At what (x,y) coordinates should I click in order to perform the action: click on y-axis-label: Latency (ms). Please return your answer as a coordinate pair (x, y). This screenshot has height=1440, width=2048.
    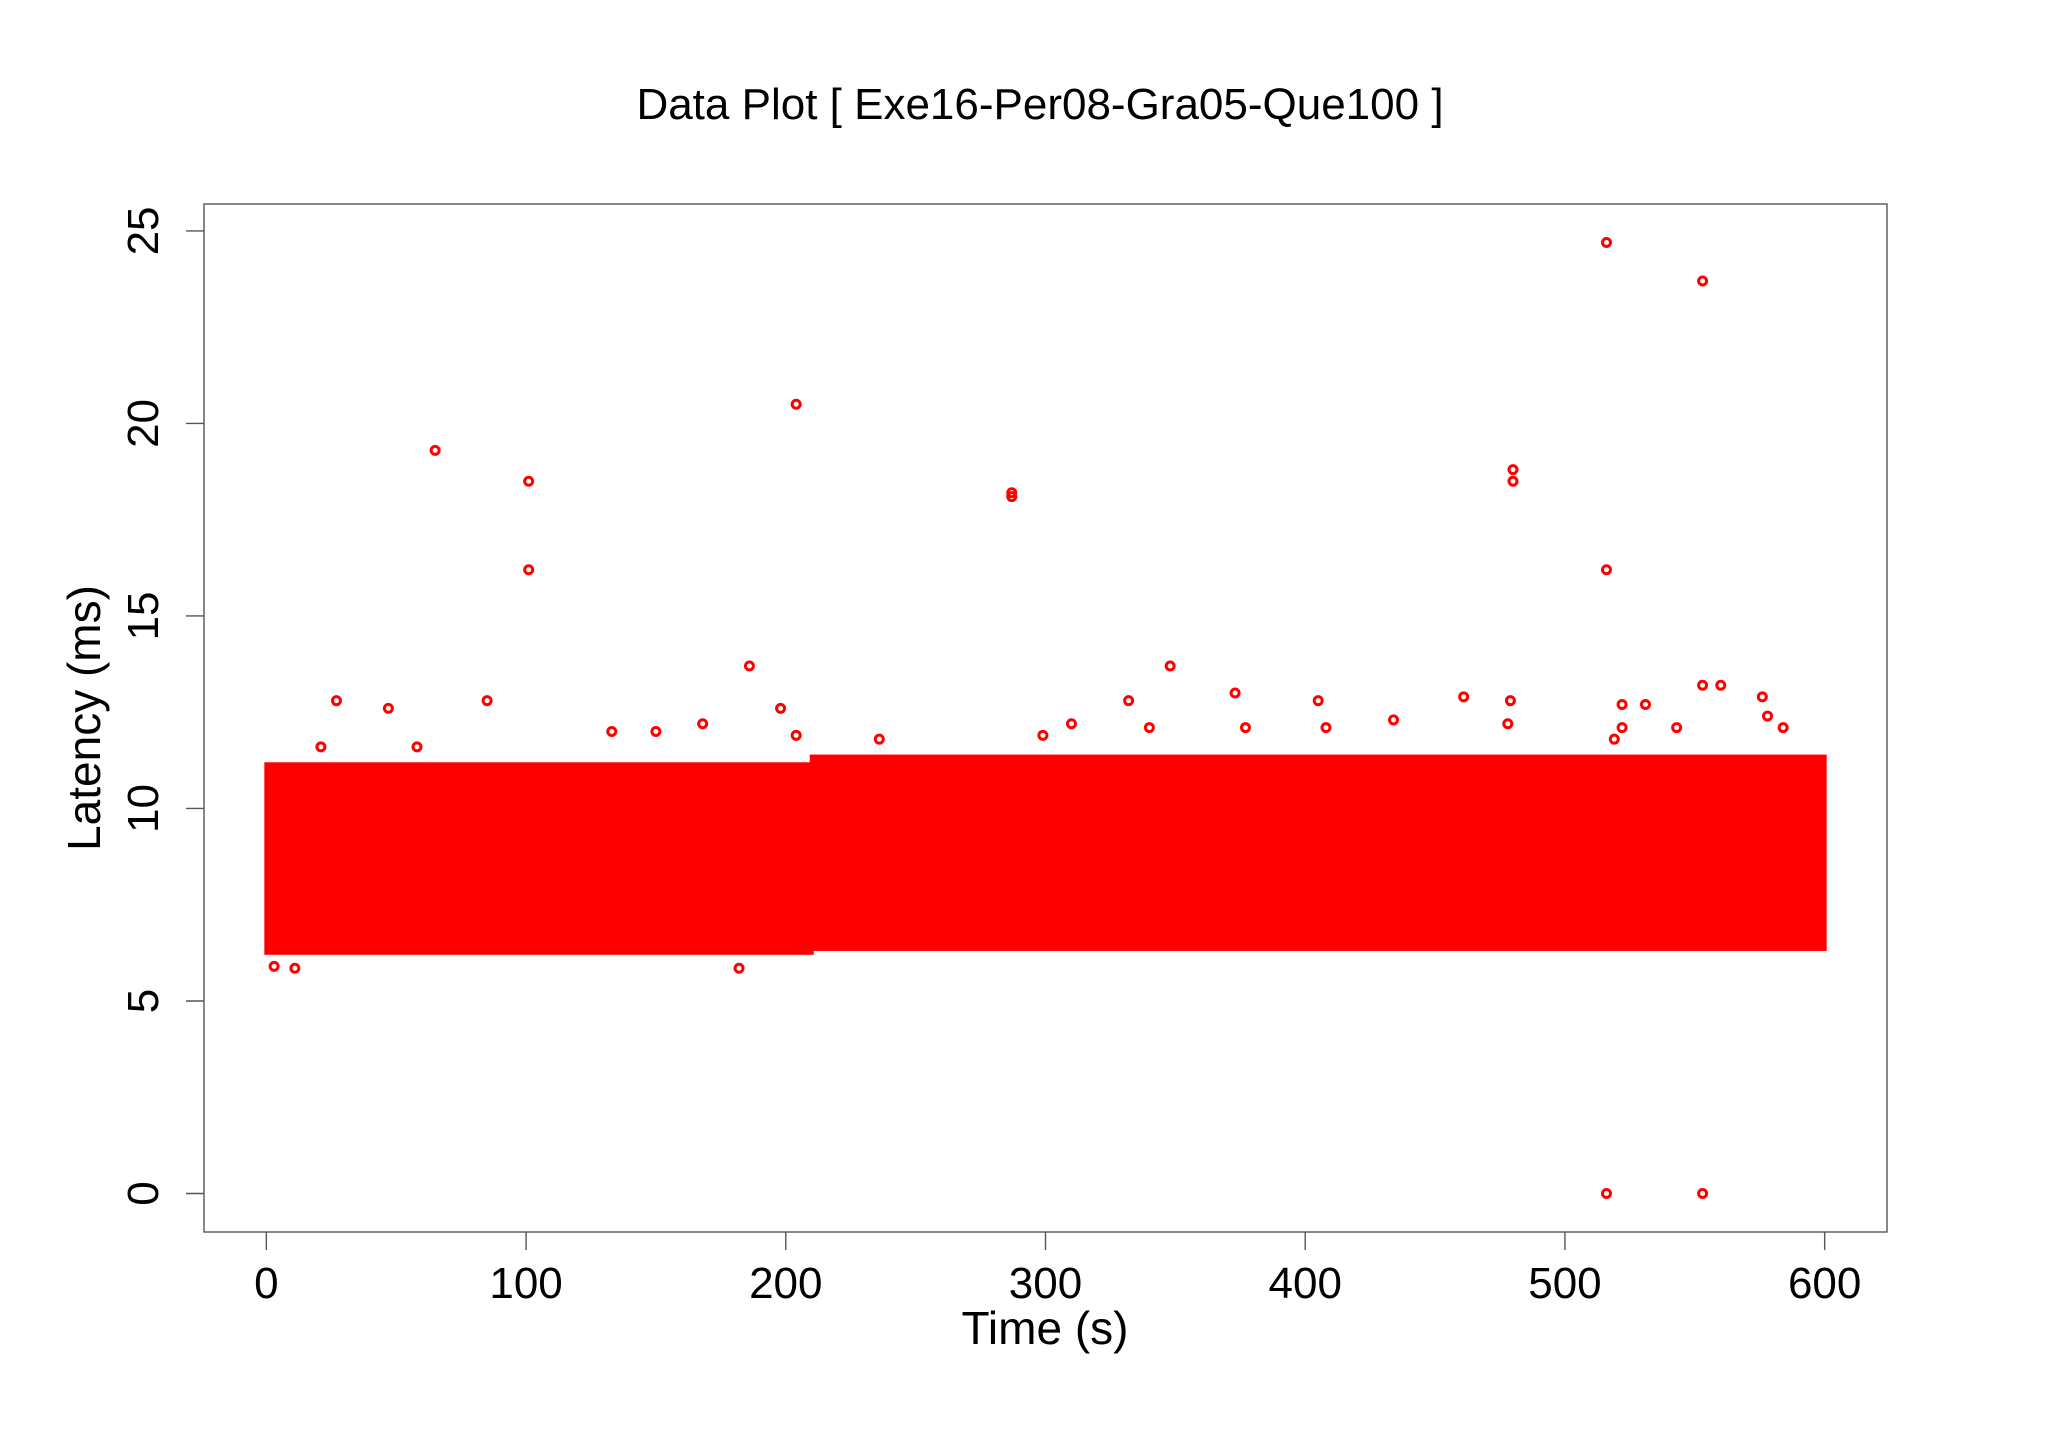
    Looking at the image, I should click on (84, 718).